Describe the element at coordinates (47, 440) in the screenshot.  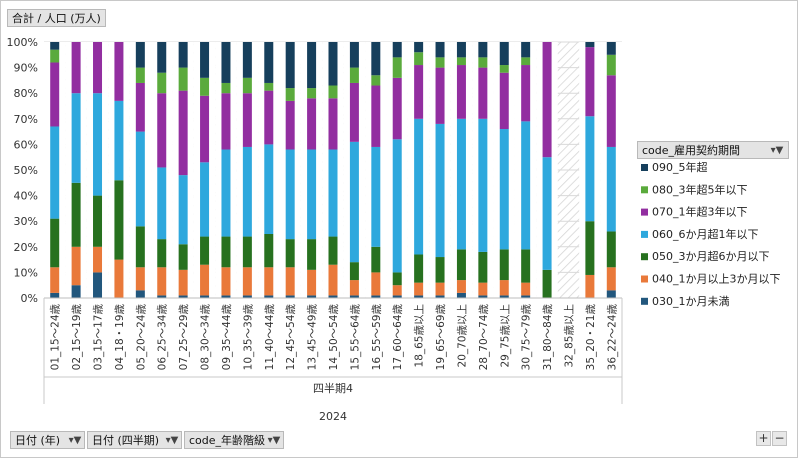
I see `filter-year-button: 日付 (年) ▾▼` at that location.